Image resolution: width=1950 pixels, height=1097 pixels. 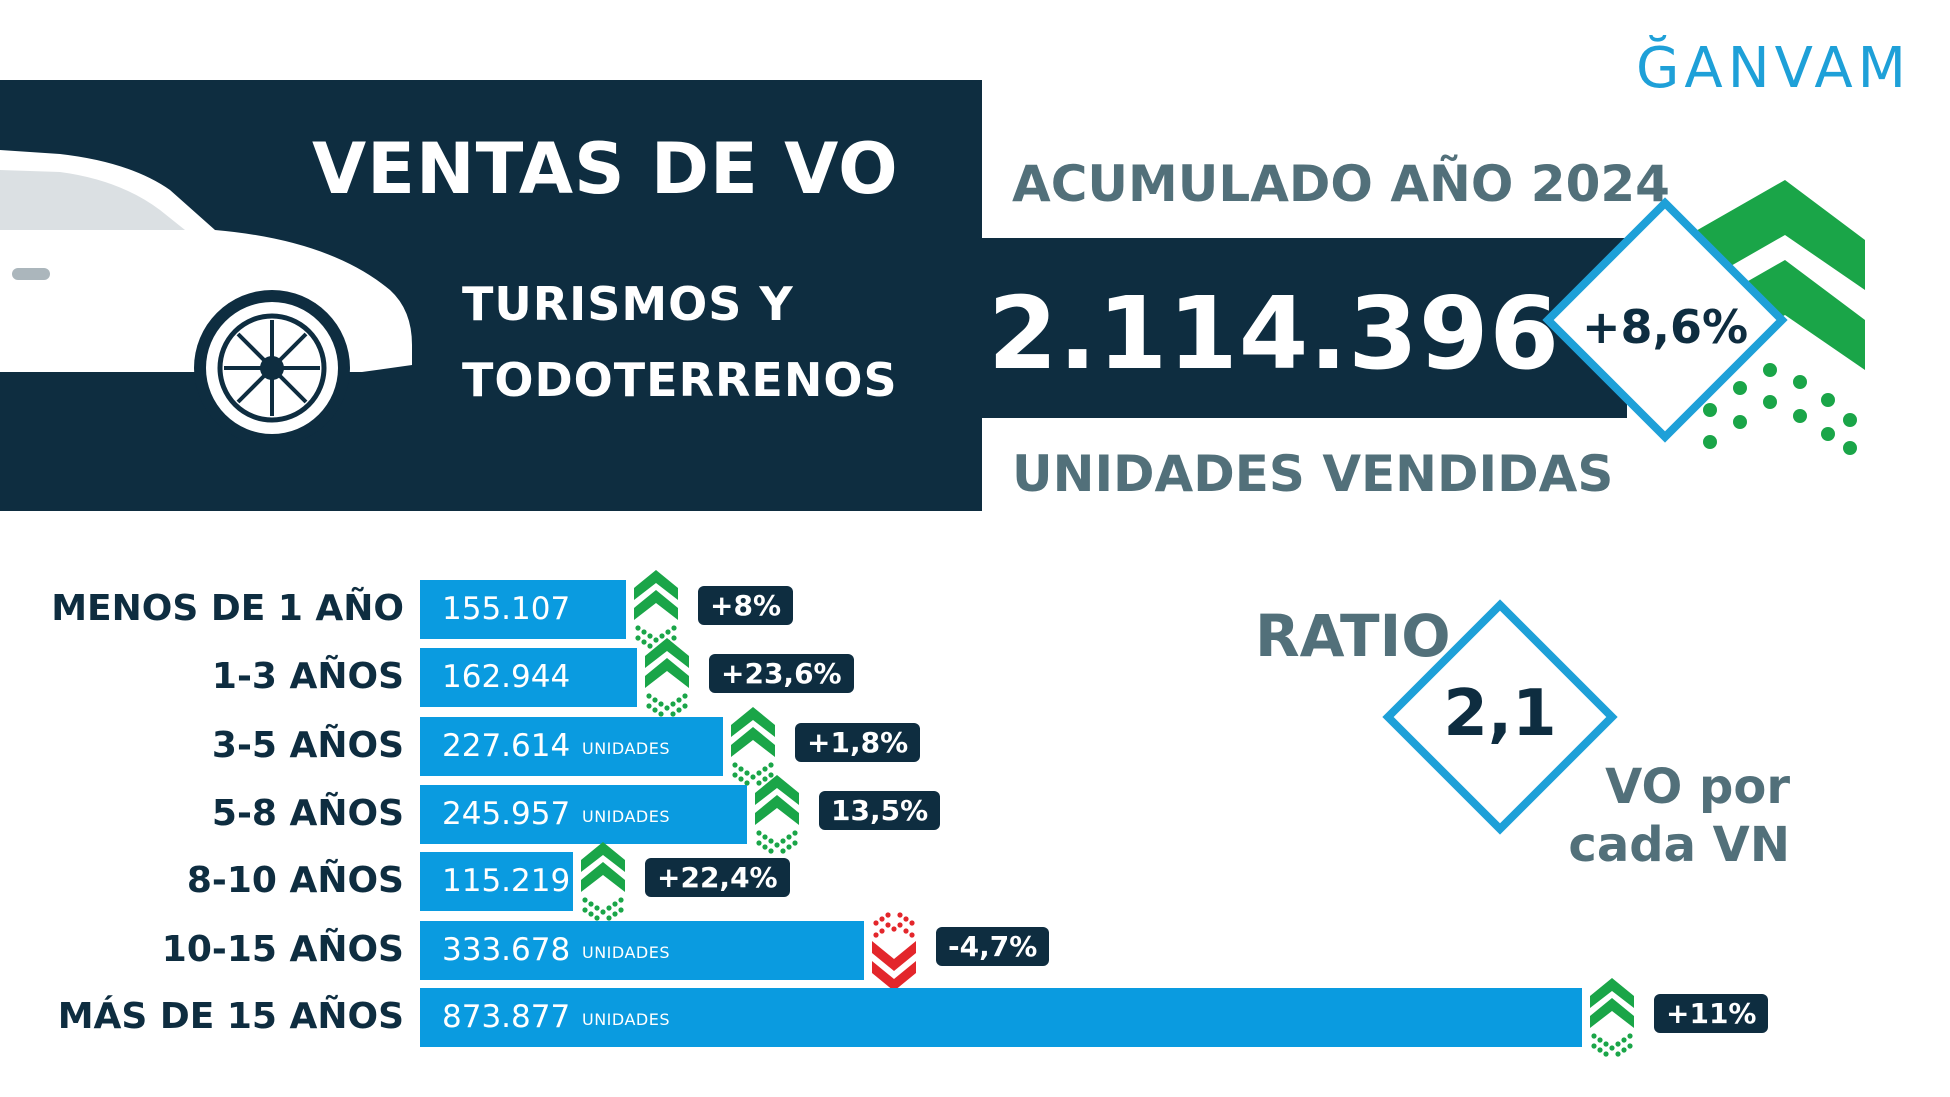 What do you see at coordinates (1780, 409) in the screenshot?
I see `big-dots-icon` at bounding box center [1780, 409].